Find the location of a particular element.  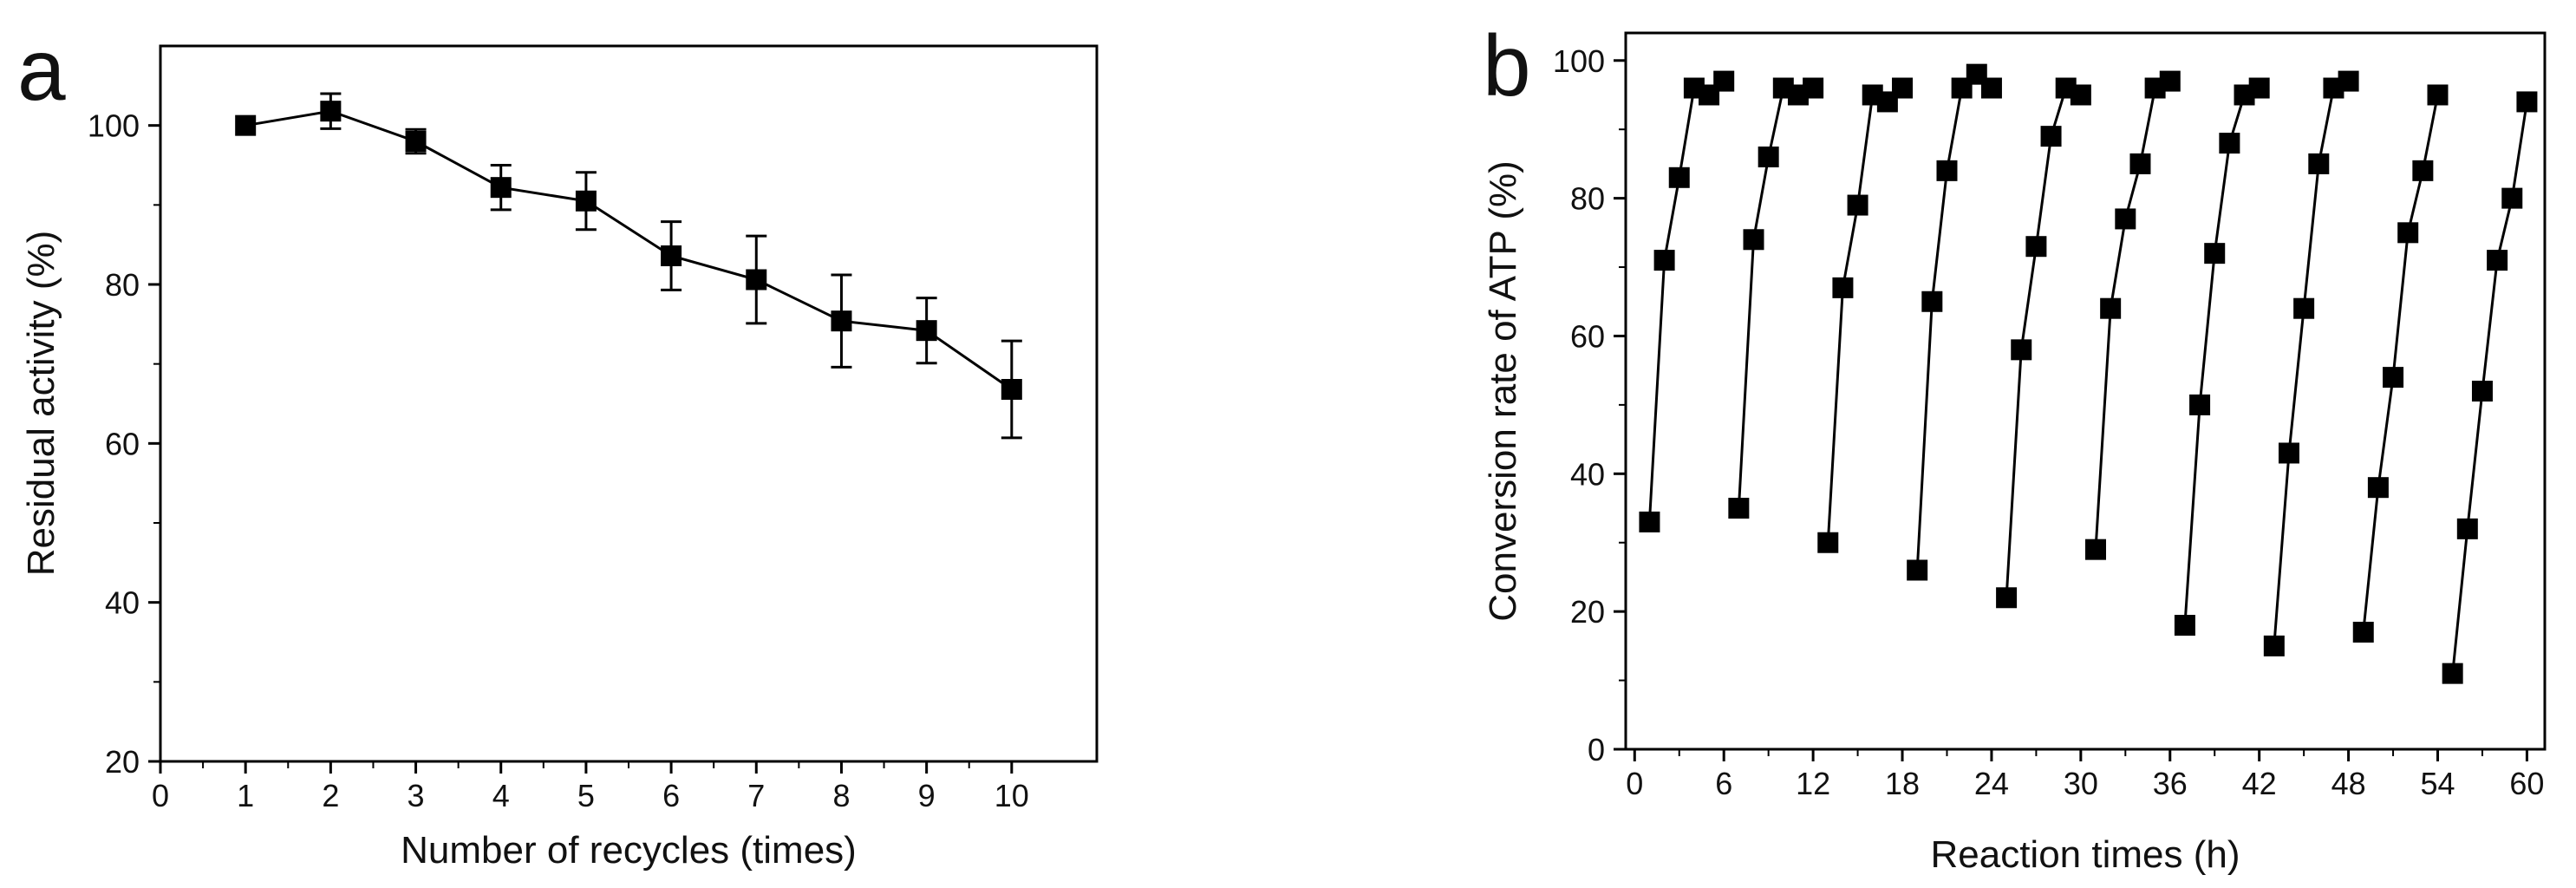

a-x-tick-label: 9 is located at coordinates (927, 795).